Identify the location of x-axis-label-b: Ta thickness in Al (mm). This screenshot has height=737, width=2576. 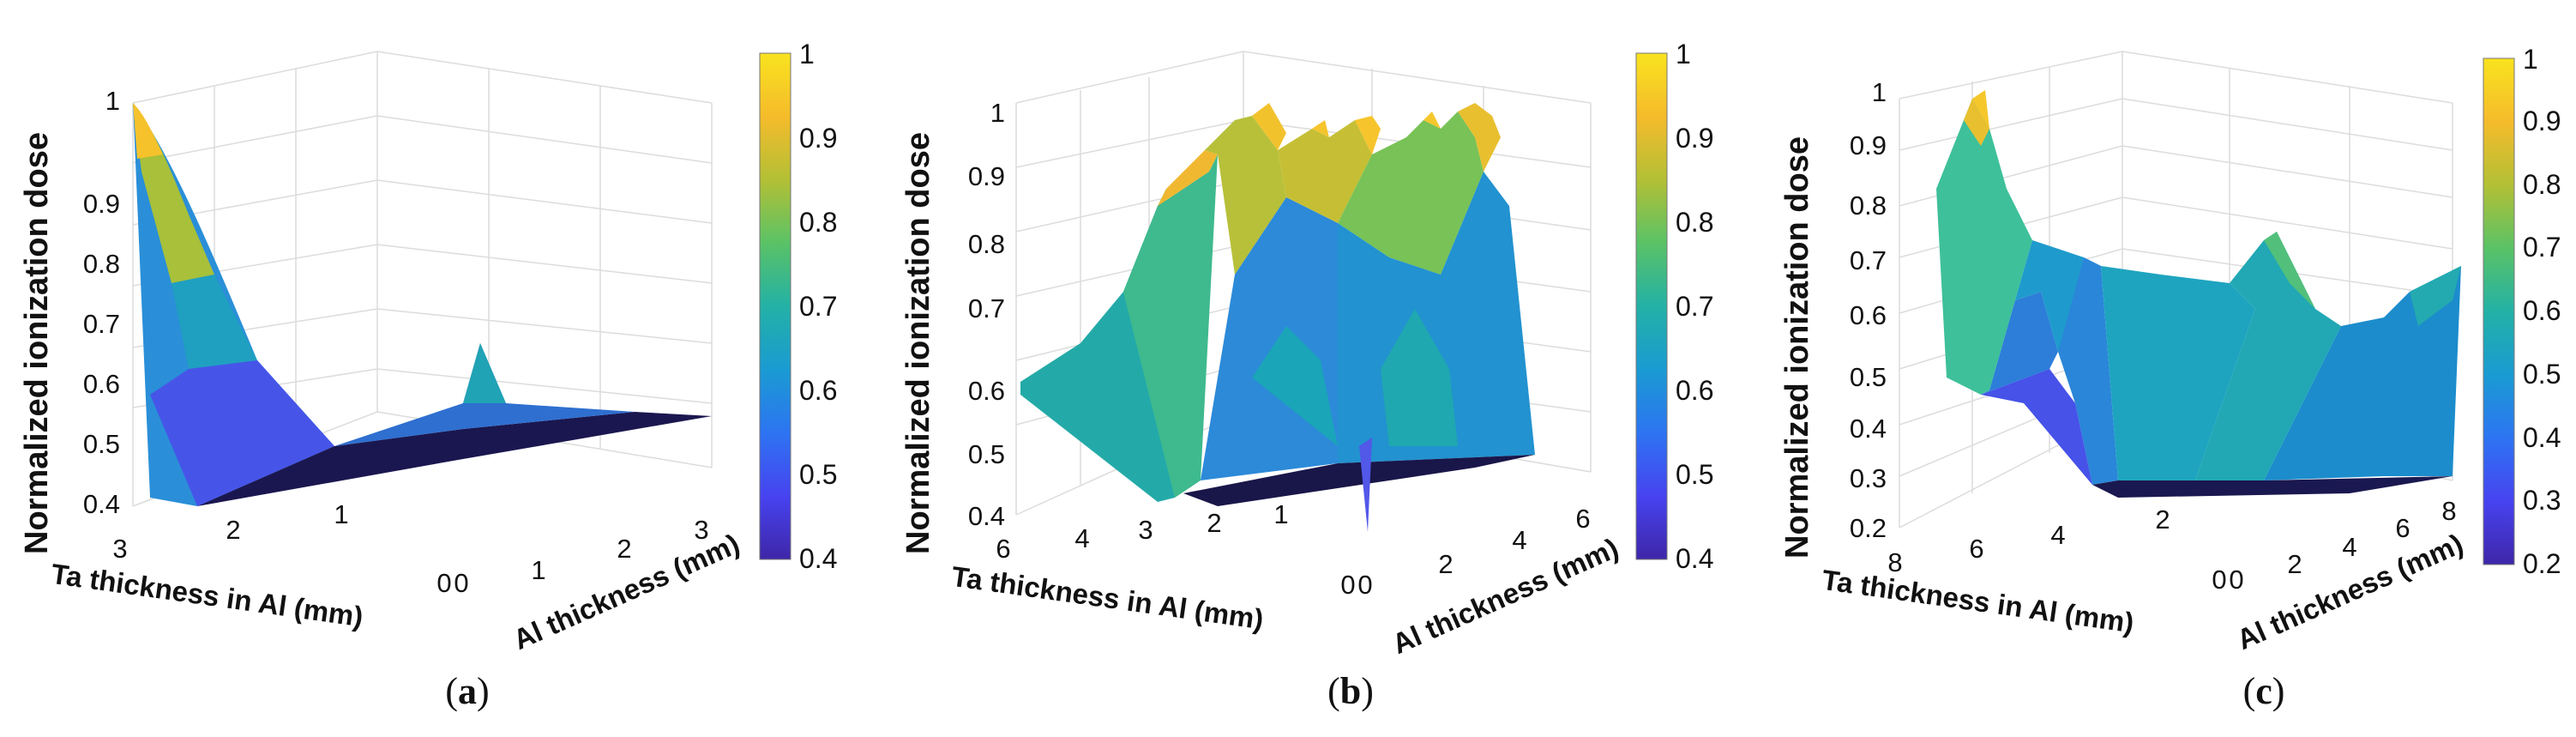
(1107, 598).